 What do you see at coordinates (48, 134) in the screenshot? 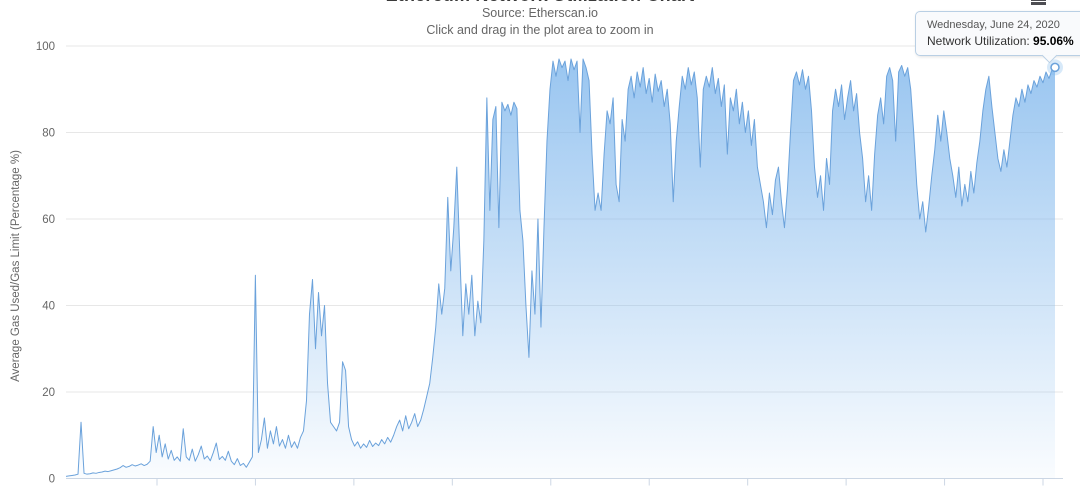
I see `y-axis-tick-label: 80` at bounding box center [48, 134].